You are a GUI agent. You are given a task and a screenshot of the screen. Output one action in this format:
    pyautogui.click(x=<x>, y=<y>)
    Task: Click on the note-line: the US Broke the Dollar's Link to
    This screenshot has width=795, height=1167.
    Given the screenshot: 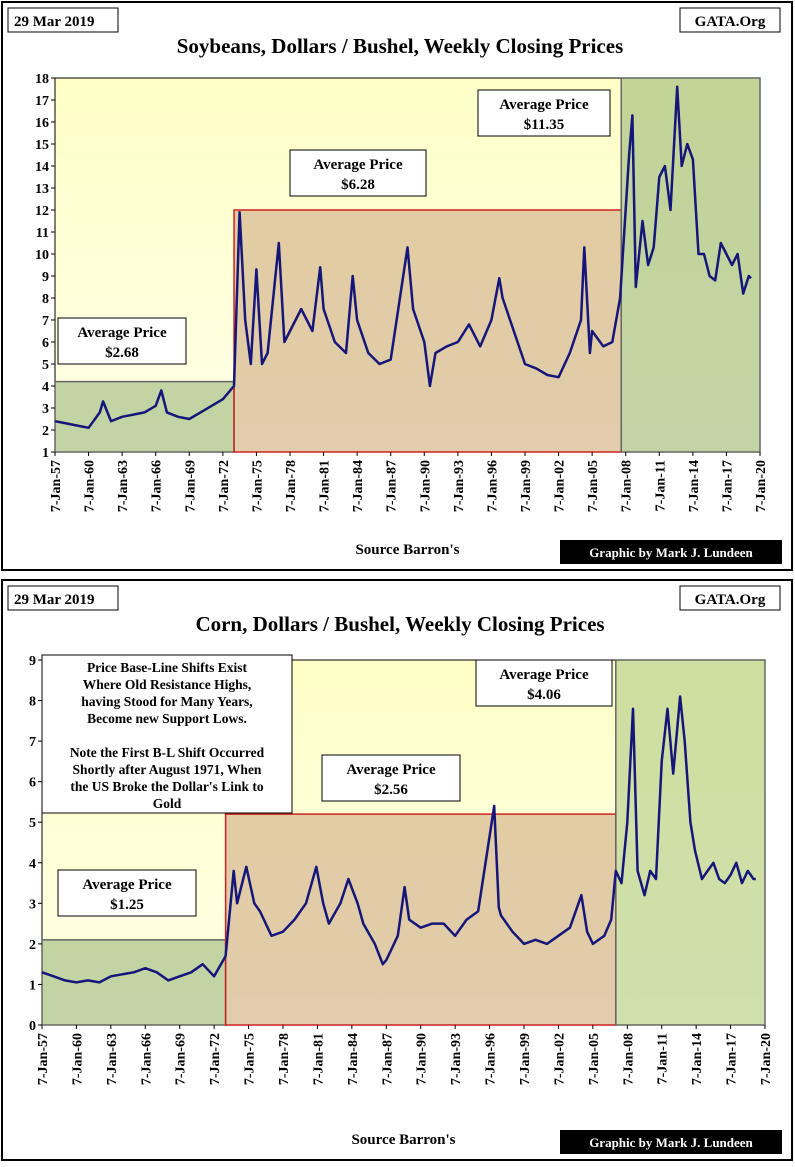 What is the action you would take?
    pyautogui.click(x=167, y=786)
    